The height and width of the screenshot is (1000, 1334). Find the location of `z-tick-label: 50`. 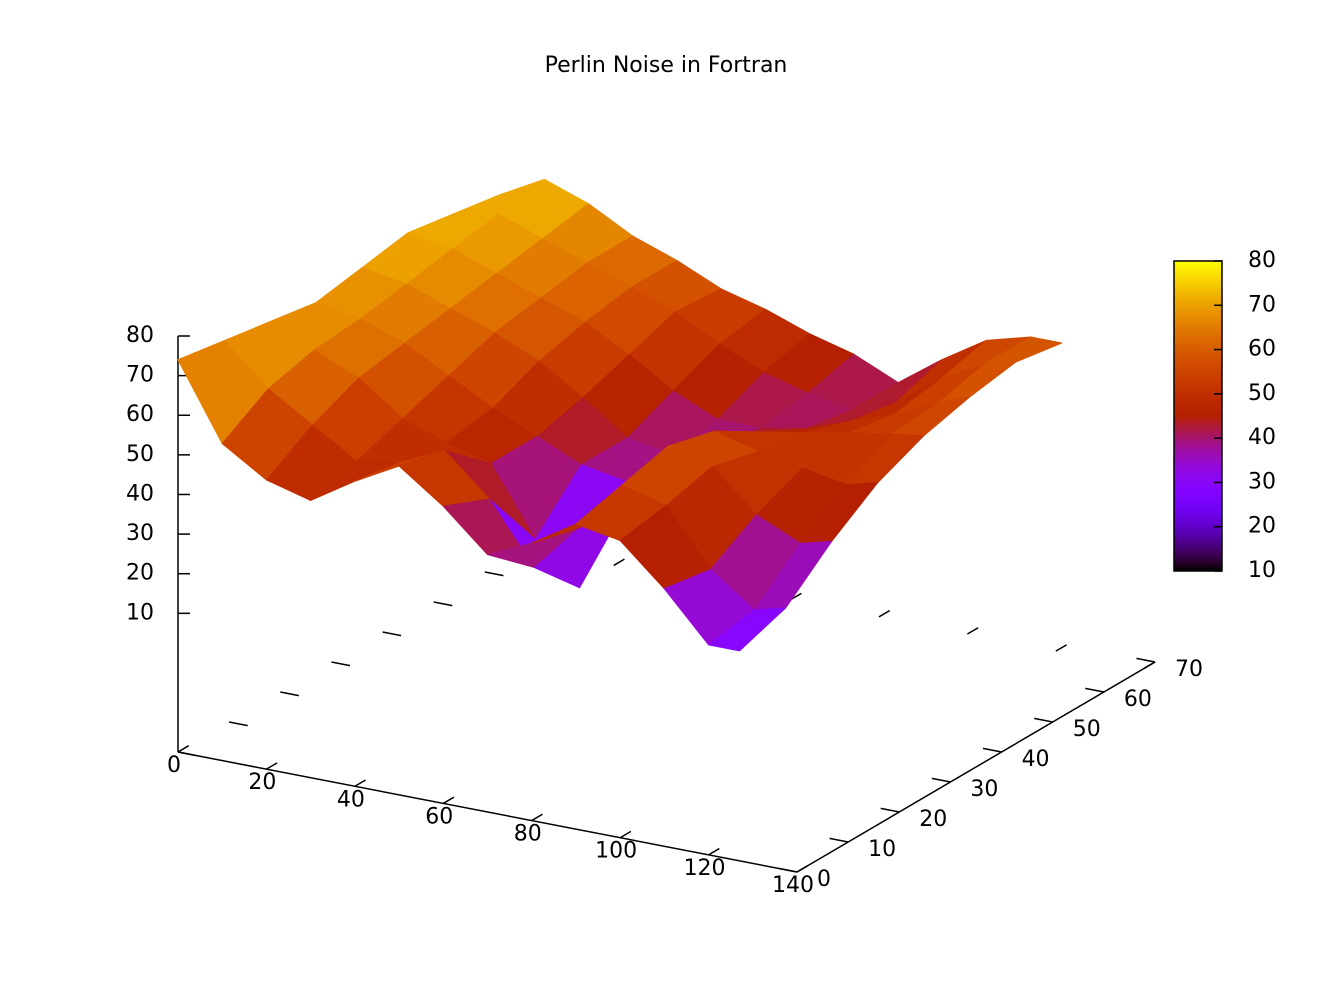

z-tick-label: 50 is located at coordinates (140, 454).